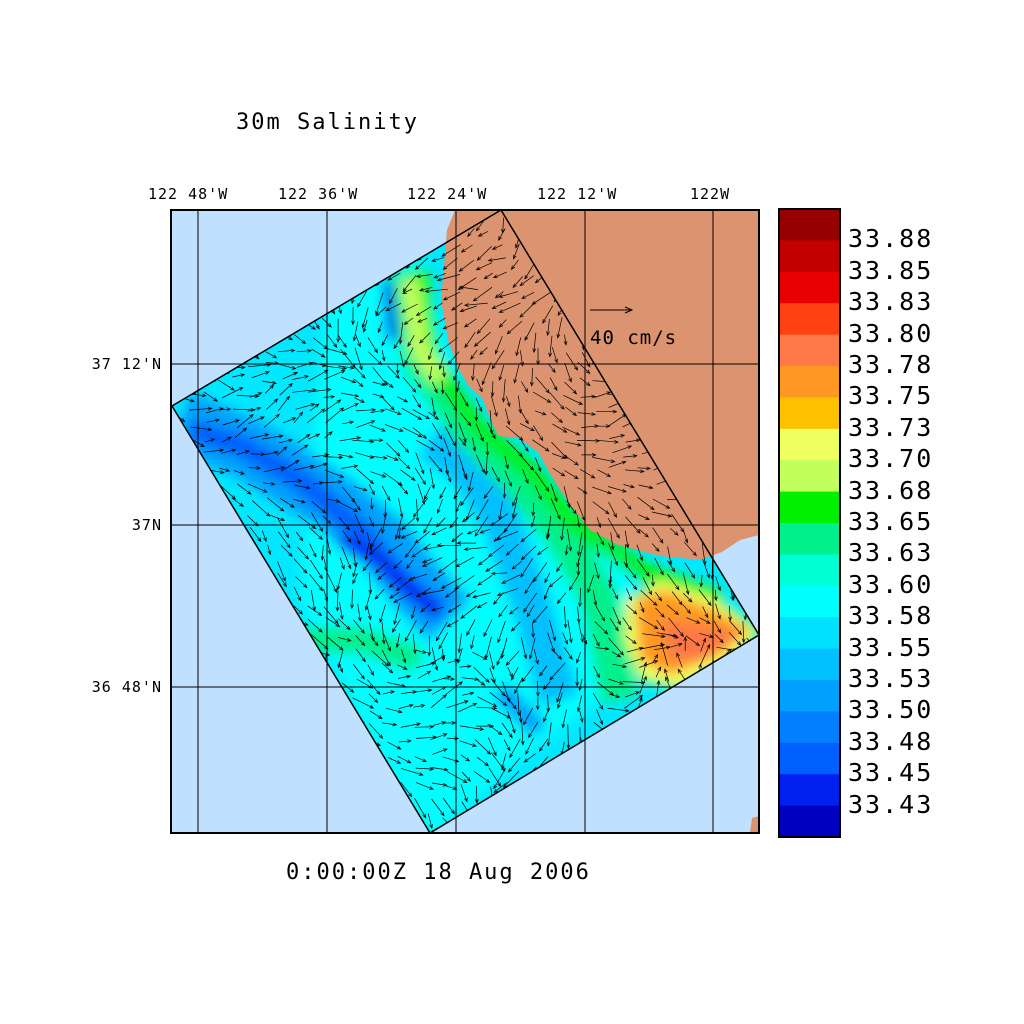  I want to click on colorbar-label: 33.50, so click(891, 710).